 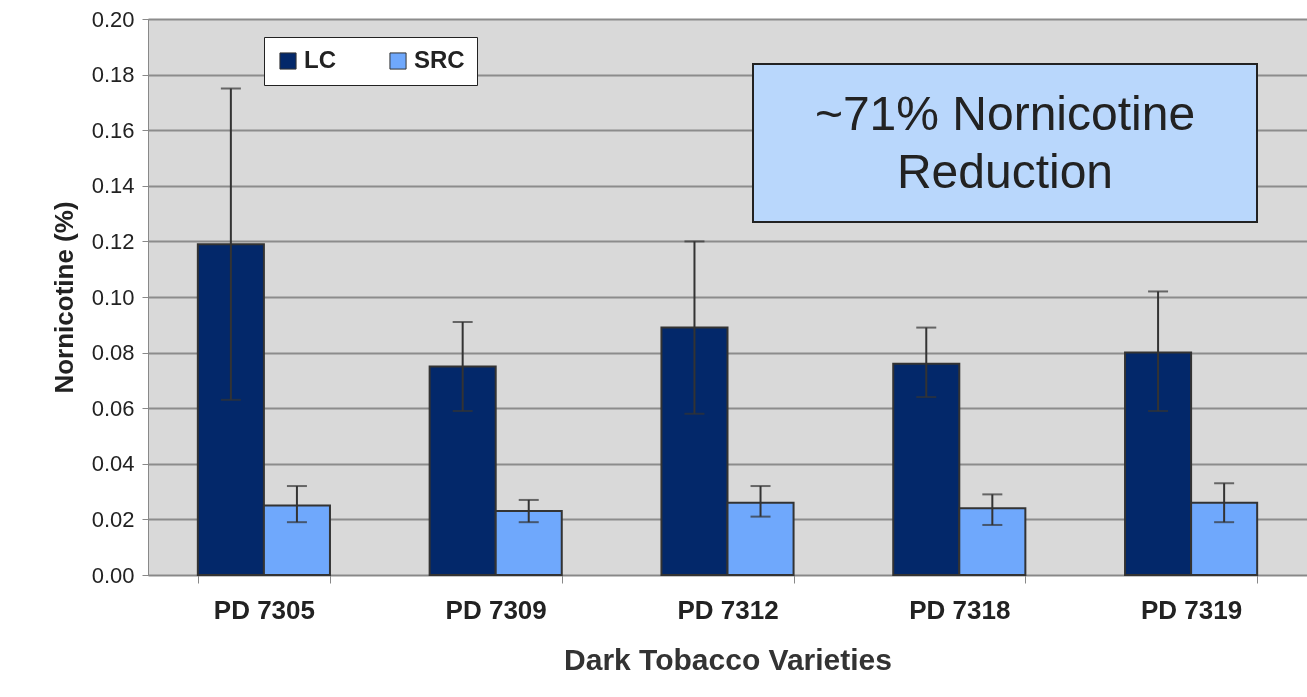 What do you see at coordinates (113, 186) in the screenshot?
I see `y-tick-label: 0.14` at bounding box center [113, 186].